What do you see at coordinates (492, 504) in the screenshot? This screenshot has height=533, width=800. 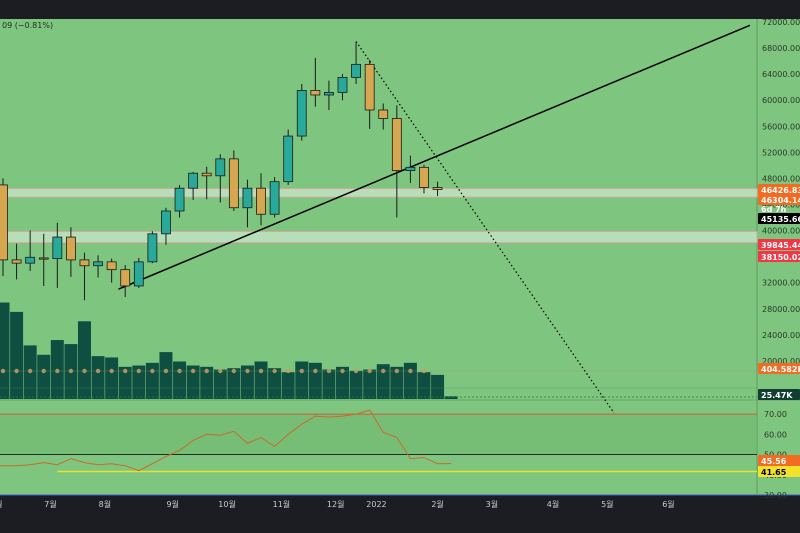 I see `time-tick-label: 3월` at bounding box center [492, 504].